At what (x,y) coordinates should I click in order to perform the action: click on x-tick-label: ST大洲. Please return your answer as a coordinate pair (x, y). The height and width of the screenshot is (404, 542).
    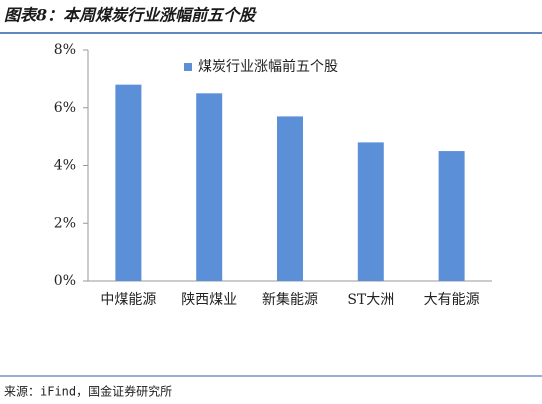
    Looking at the image, I should click on (370, 300).